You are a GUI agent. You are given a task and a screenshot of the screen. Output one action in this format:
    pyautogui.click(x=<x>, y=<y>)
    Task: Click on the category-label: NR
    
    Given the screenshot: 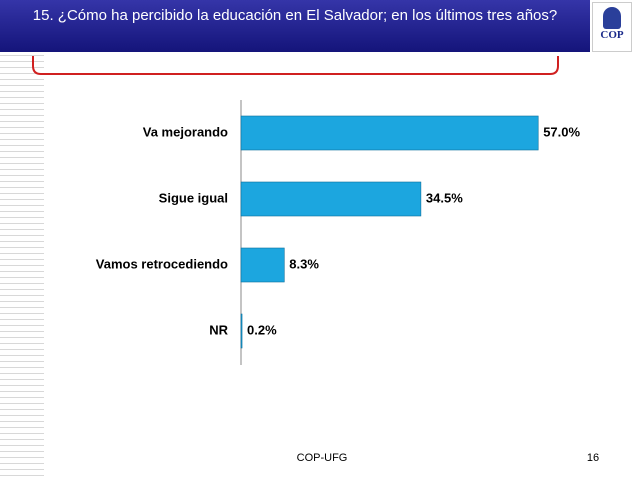 What is the action you would take?
    pyautogui.click(x=218, y=329)
    